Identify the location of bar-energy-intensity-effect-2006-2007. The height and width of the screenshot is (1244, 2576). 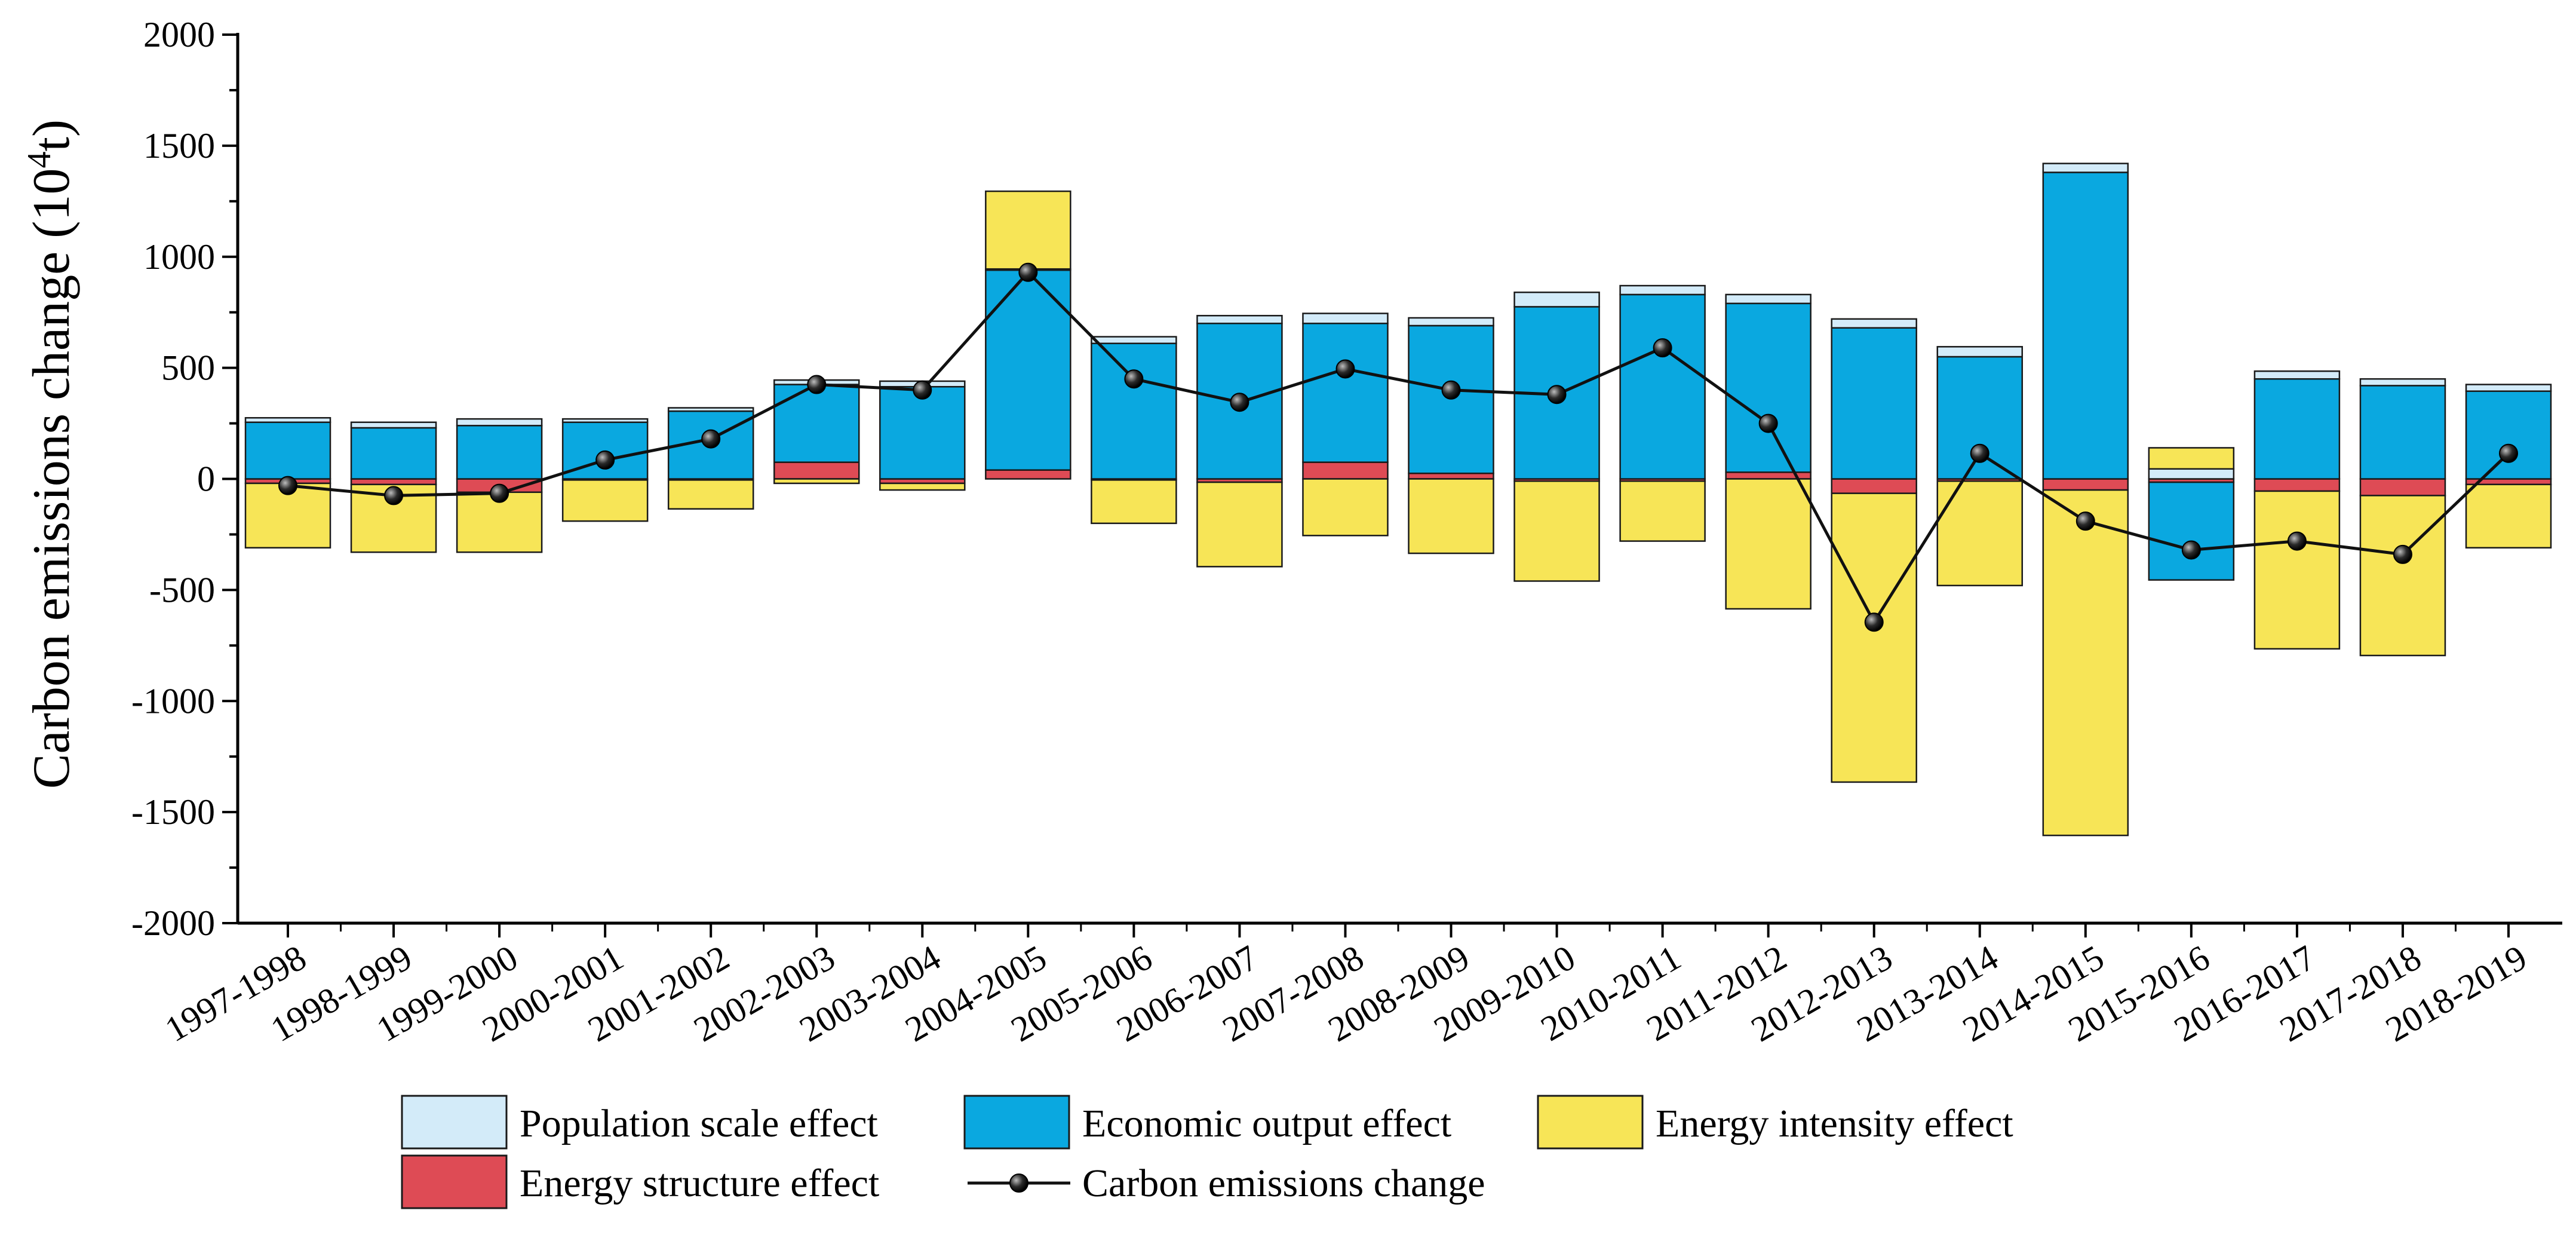
(1239, 524).